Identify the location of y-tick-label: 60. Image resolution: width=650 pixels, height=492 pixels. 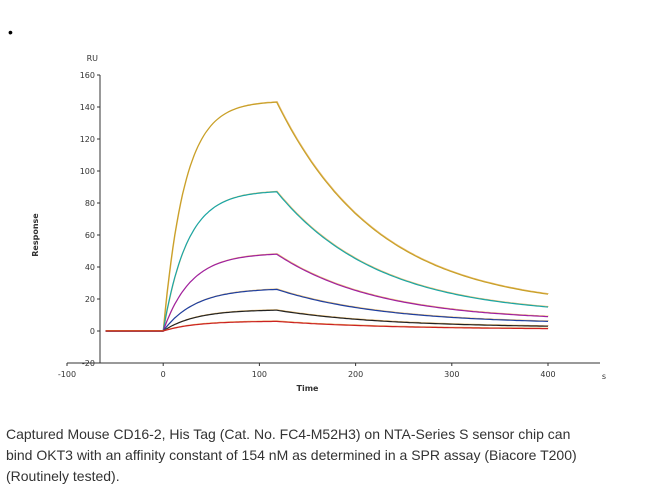
(90, 235).